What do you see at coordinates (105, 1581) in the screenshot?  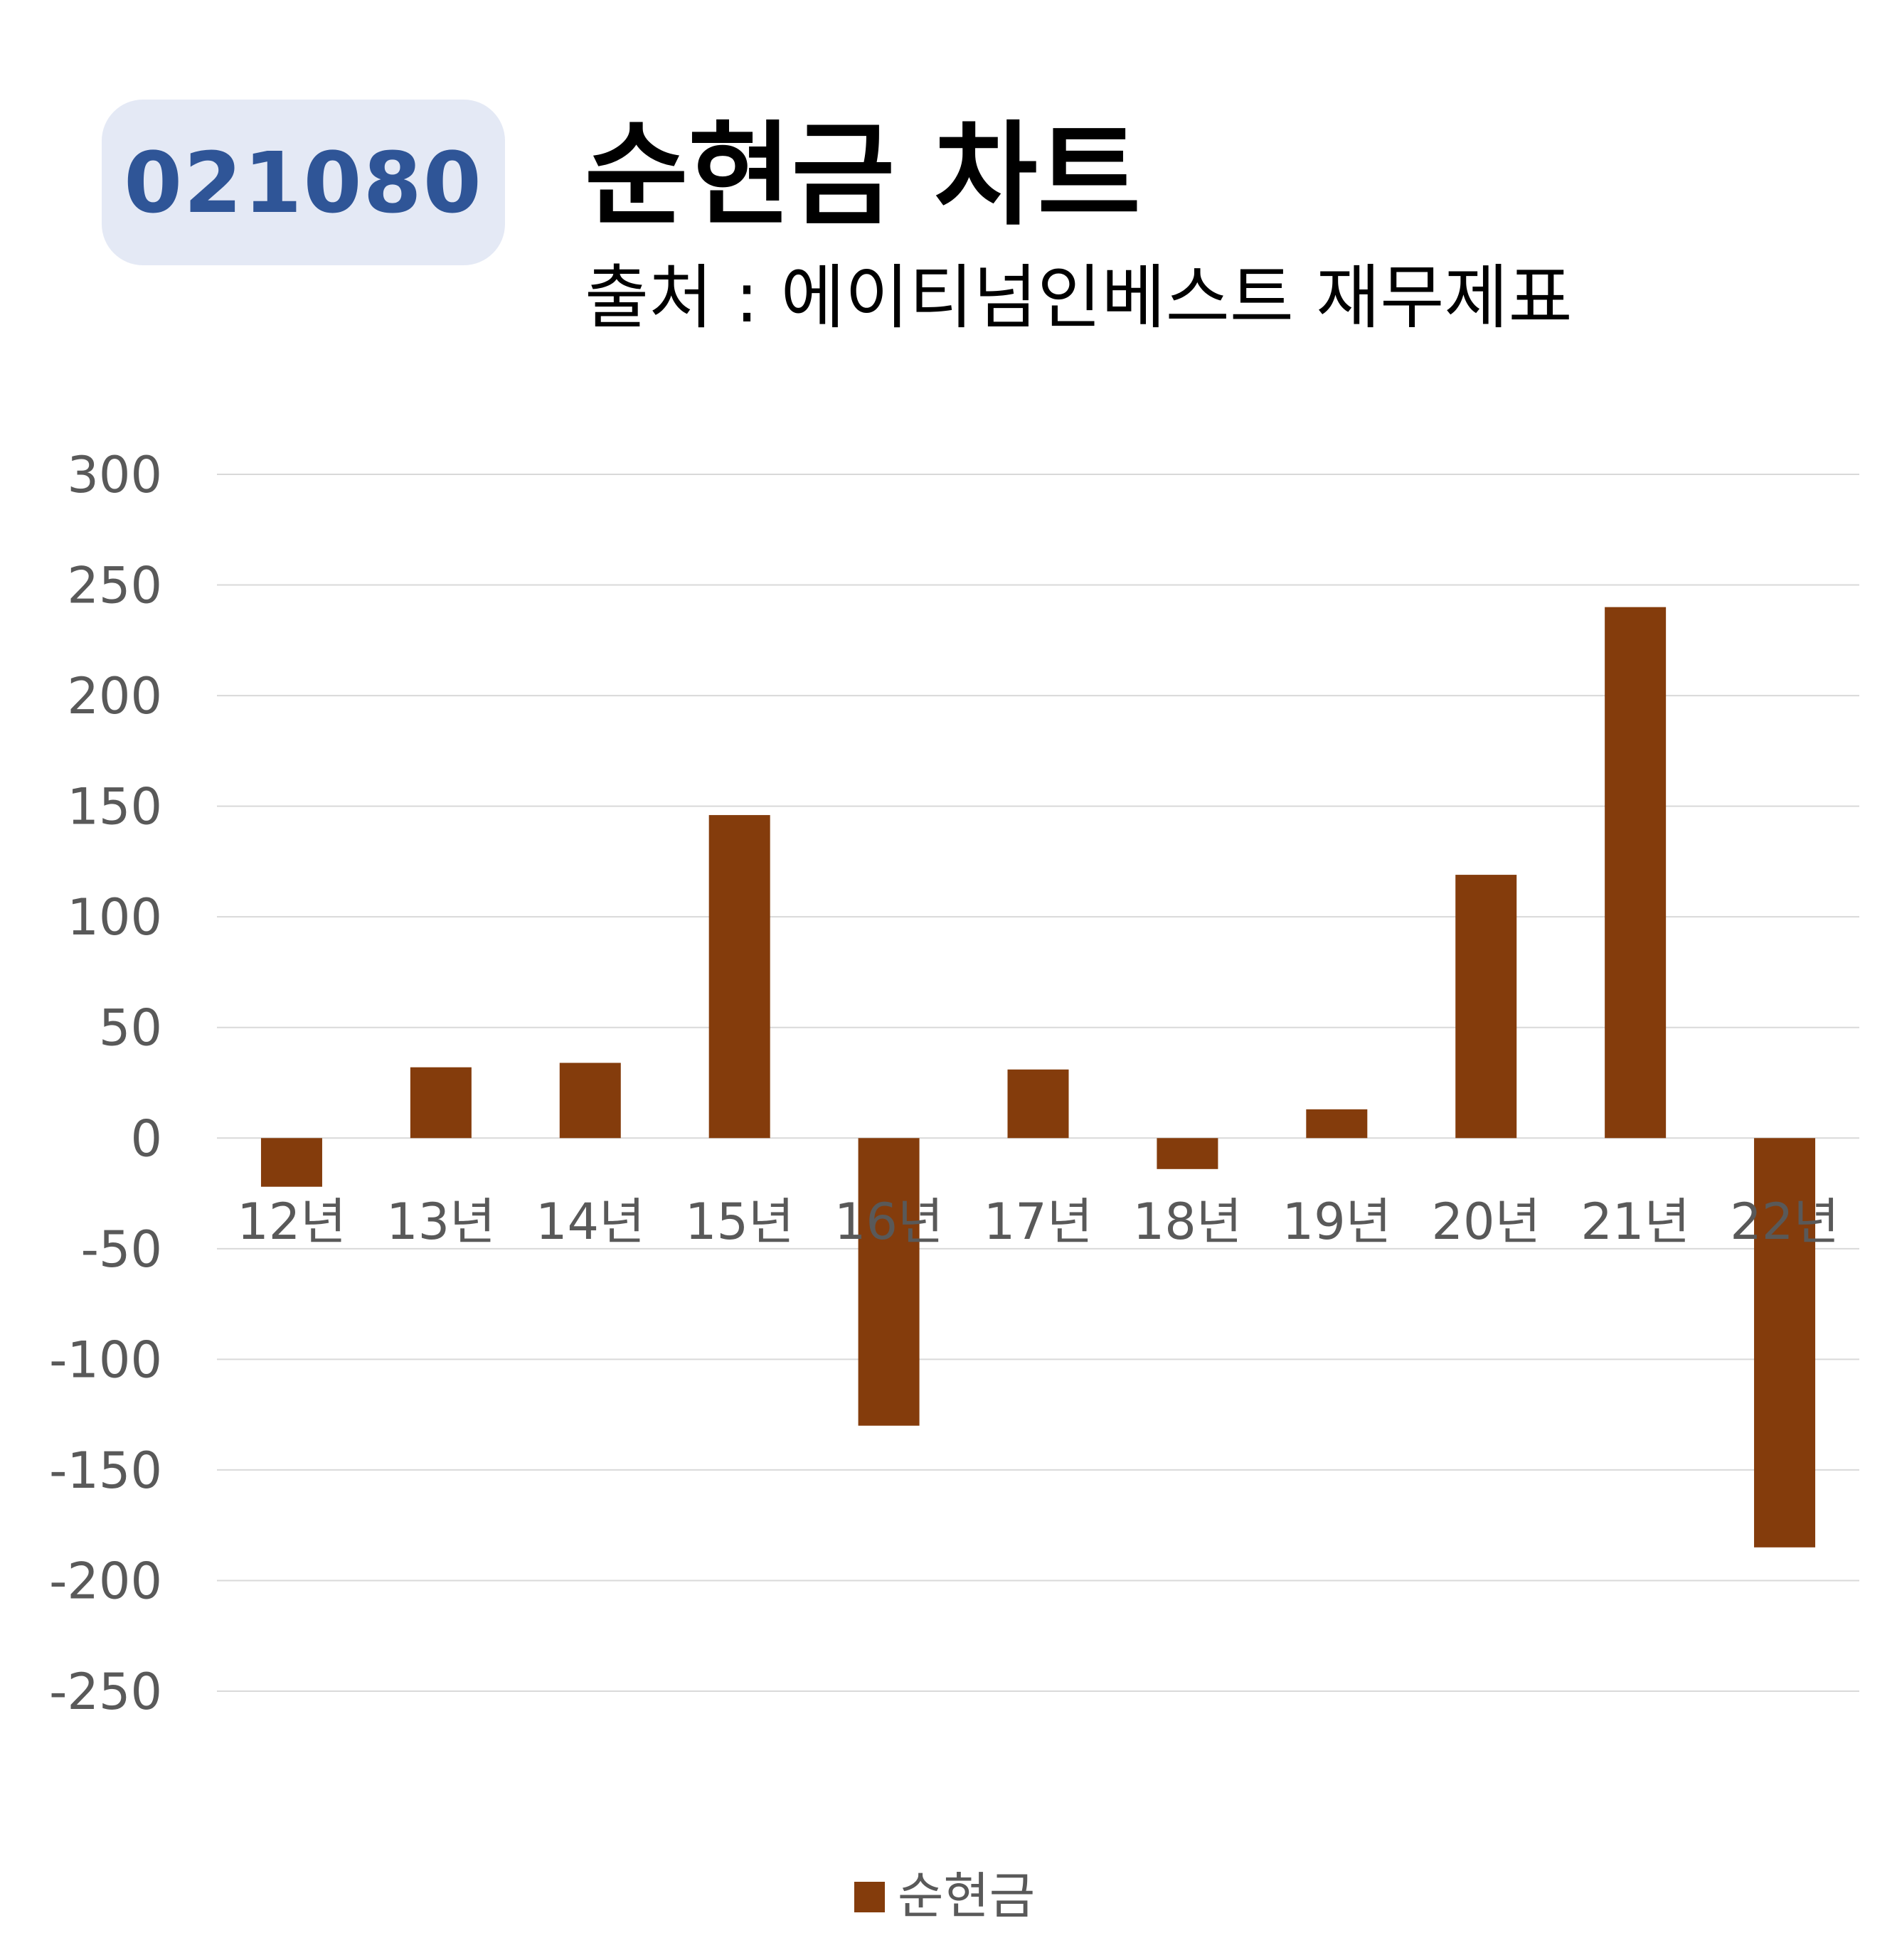 I see `y-tick-label: -200` at bounding box center [105, 1581].